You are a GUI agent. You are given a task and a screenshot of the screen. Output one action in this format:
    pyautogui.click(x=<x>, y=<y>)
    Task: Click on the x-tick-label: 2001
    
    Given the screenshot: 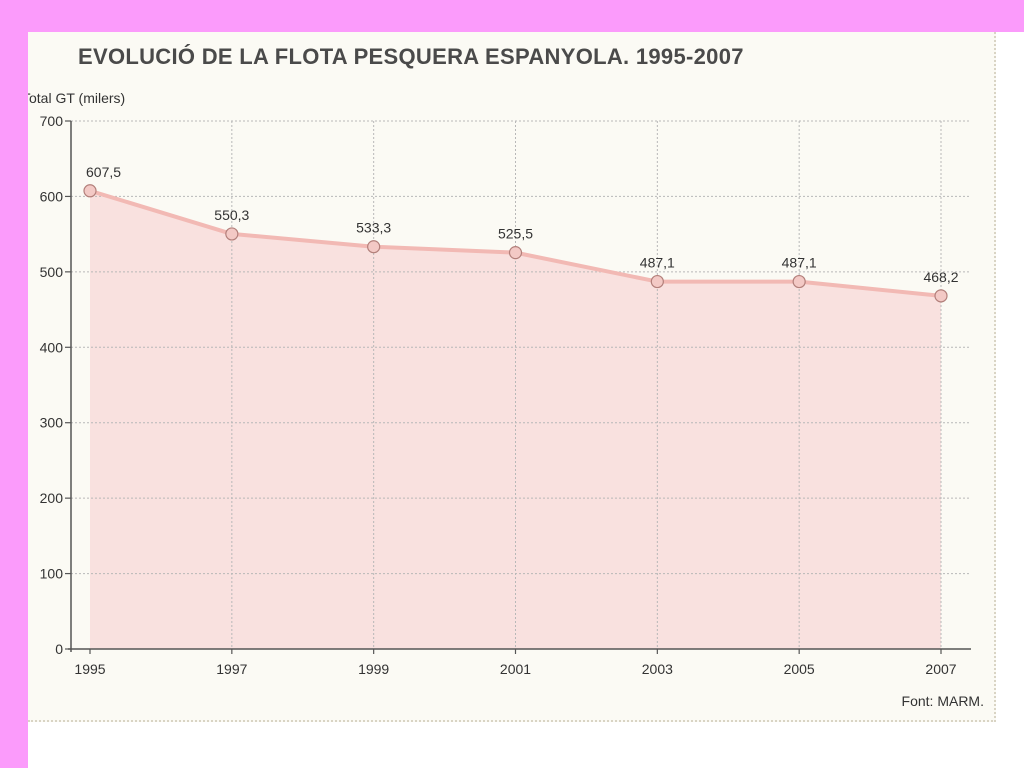 What is the action you would take?
    pyautogui.click(x=515, y=669)
    